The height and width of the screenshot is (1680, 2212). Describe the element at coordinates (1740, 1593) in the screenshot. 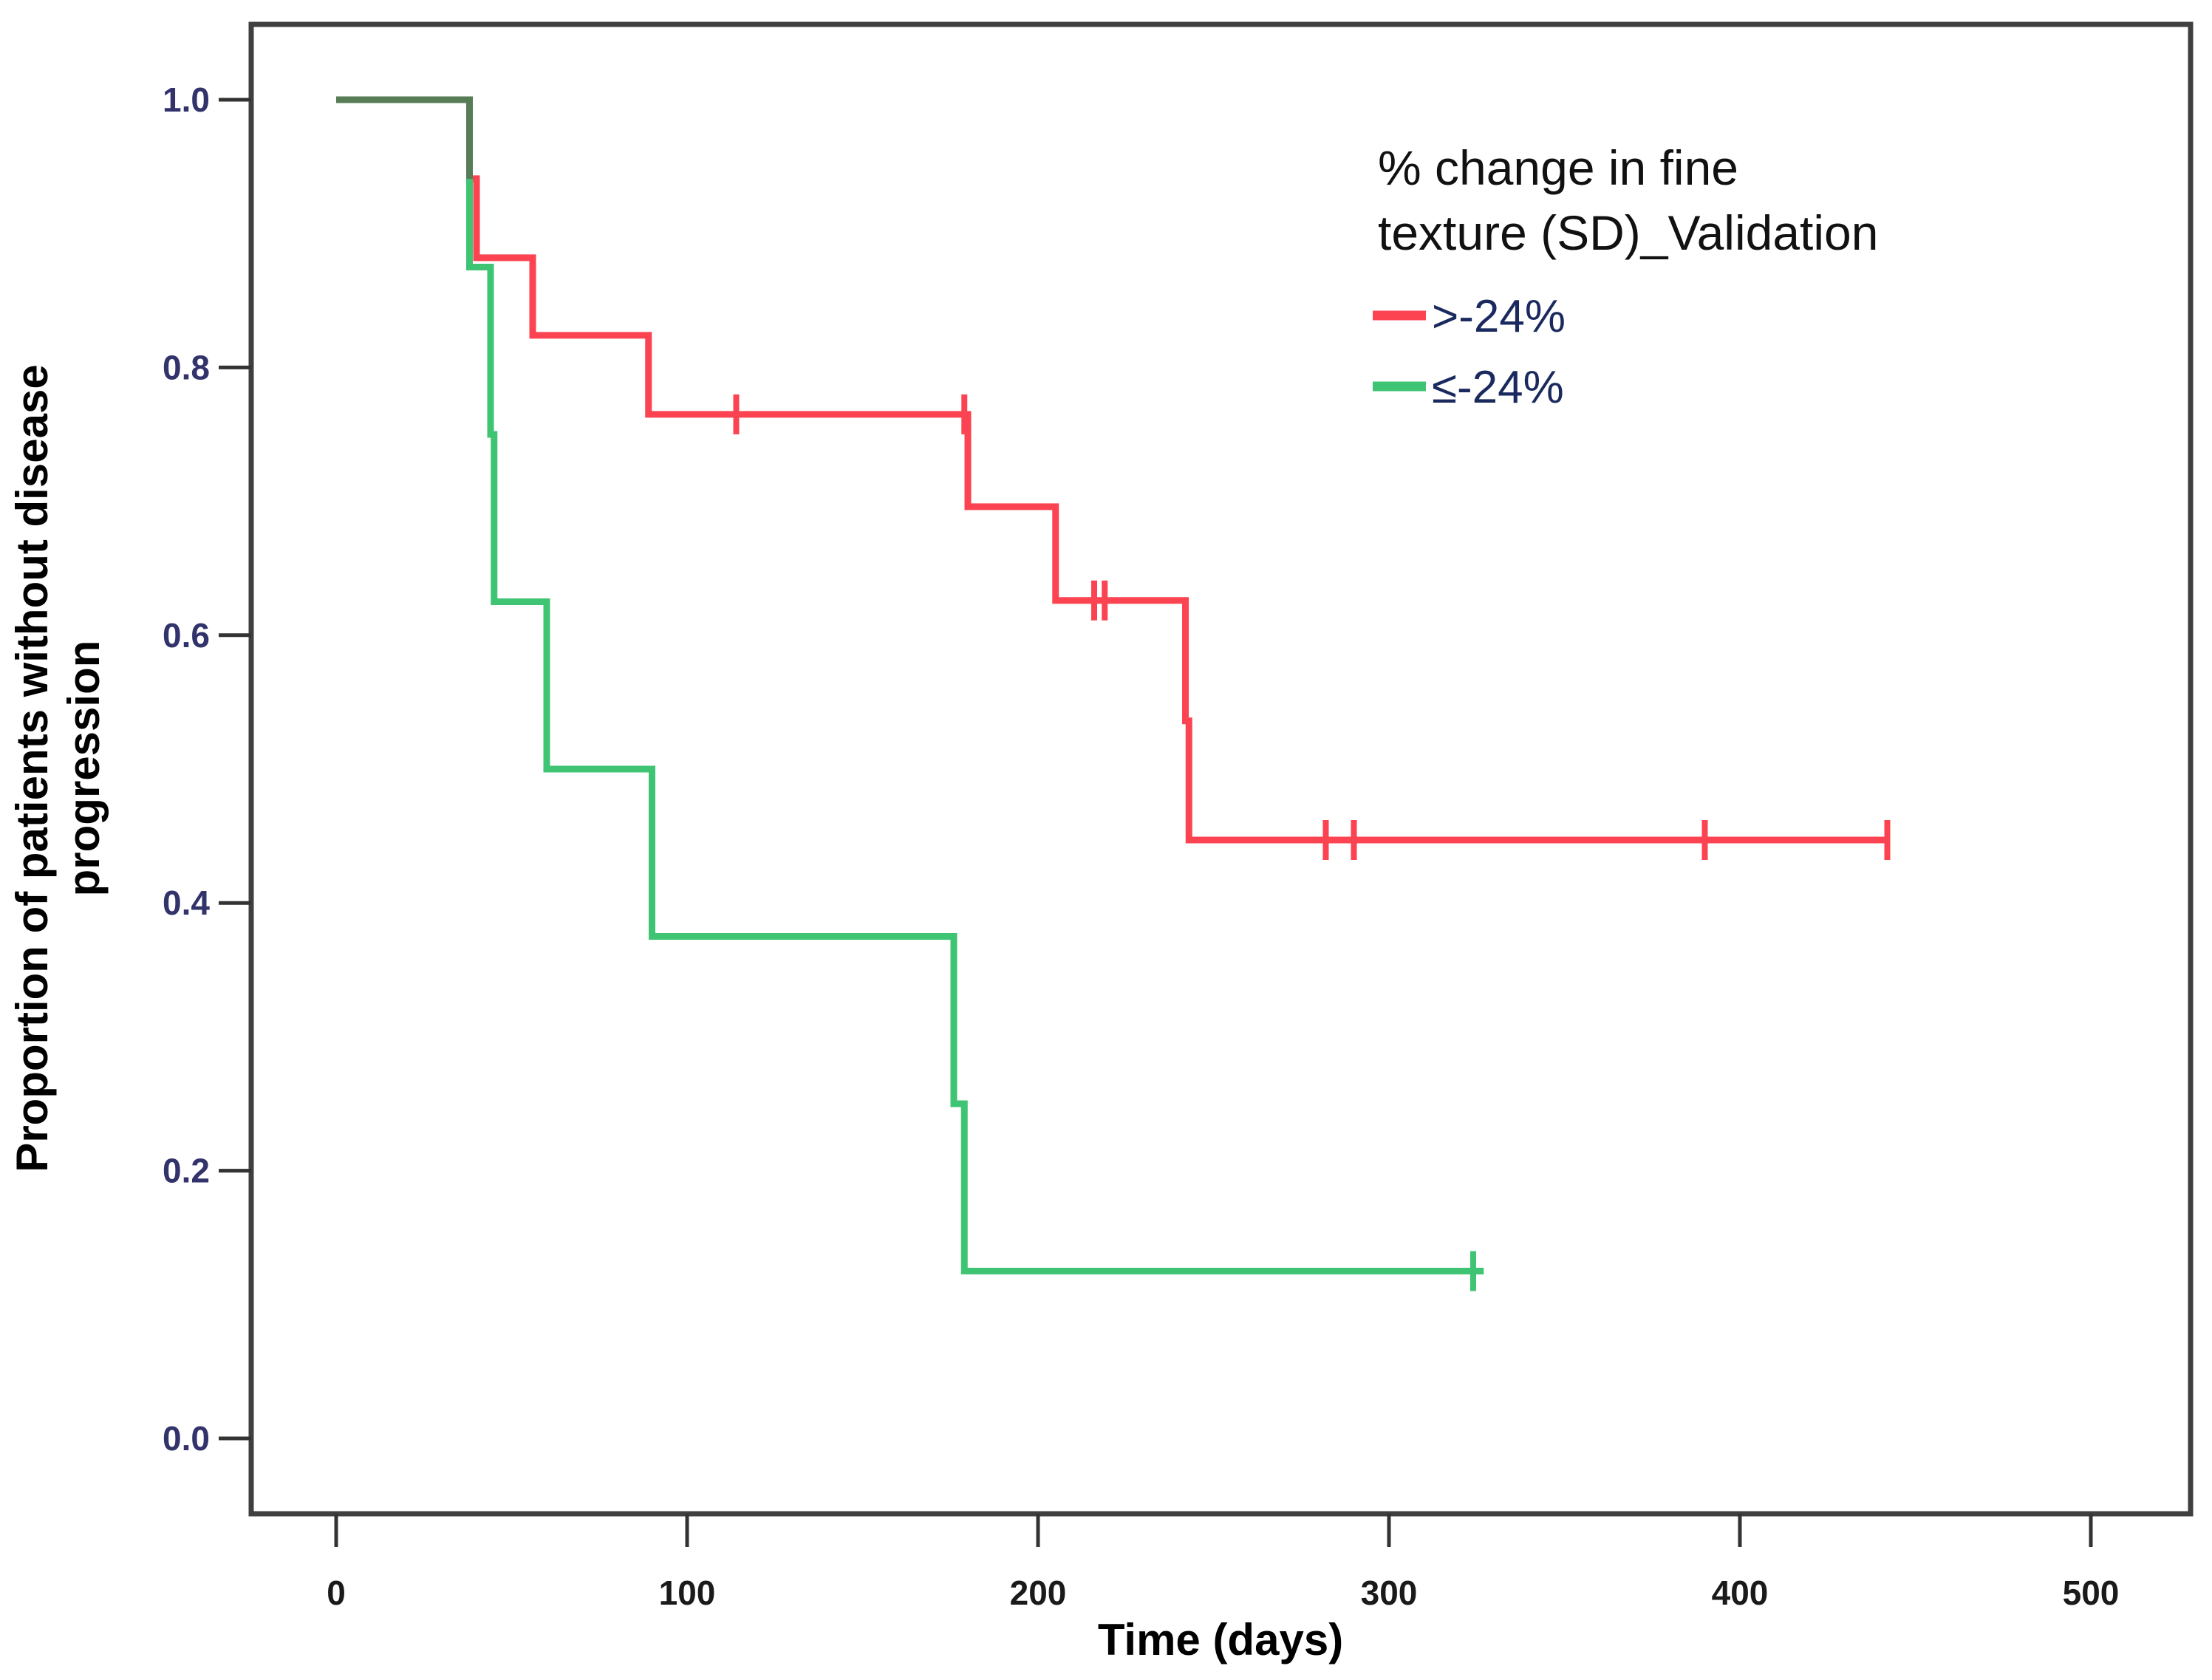

I see `x-tick-label: 400` at that location.